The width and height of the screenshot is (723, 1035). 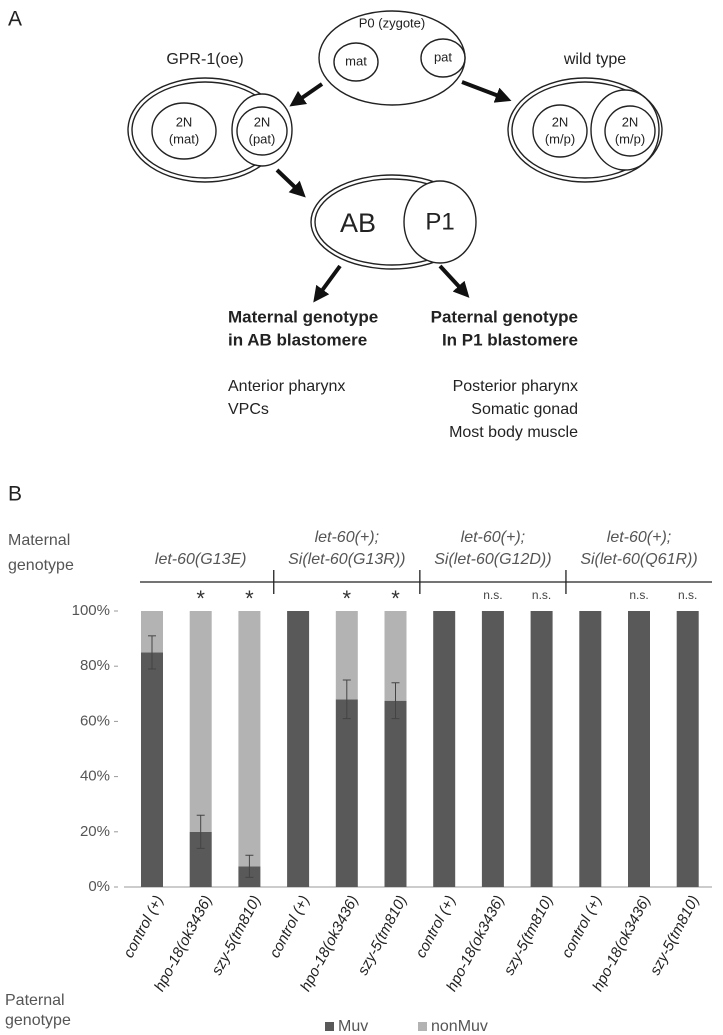 I want to click on legend-label: Muv, so click(x=353, y=1026).